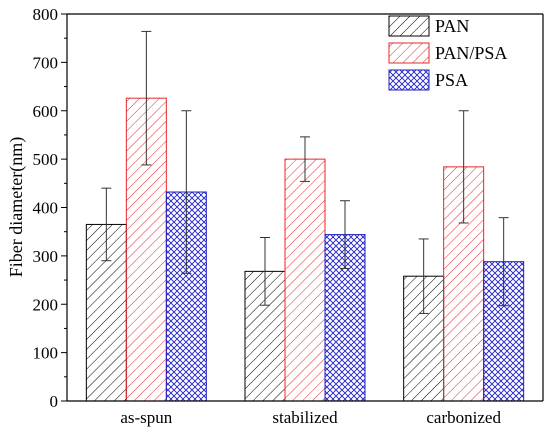 The height and width of the screenshot is (428, 550). What do you see at coordinates (46, 159) in the screenshot?
I see `y-tick-label: 500` at bounding box center [46, 159].